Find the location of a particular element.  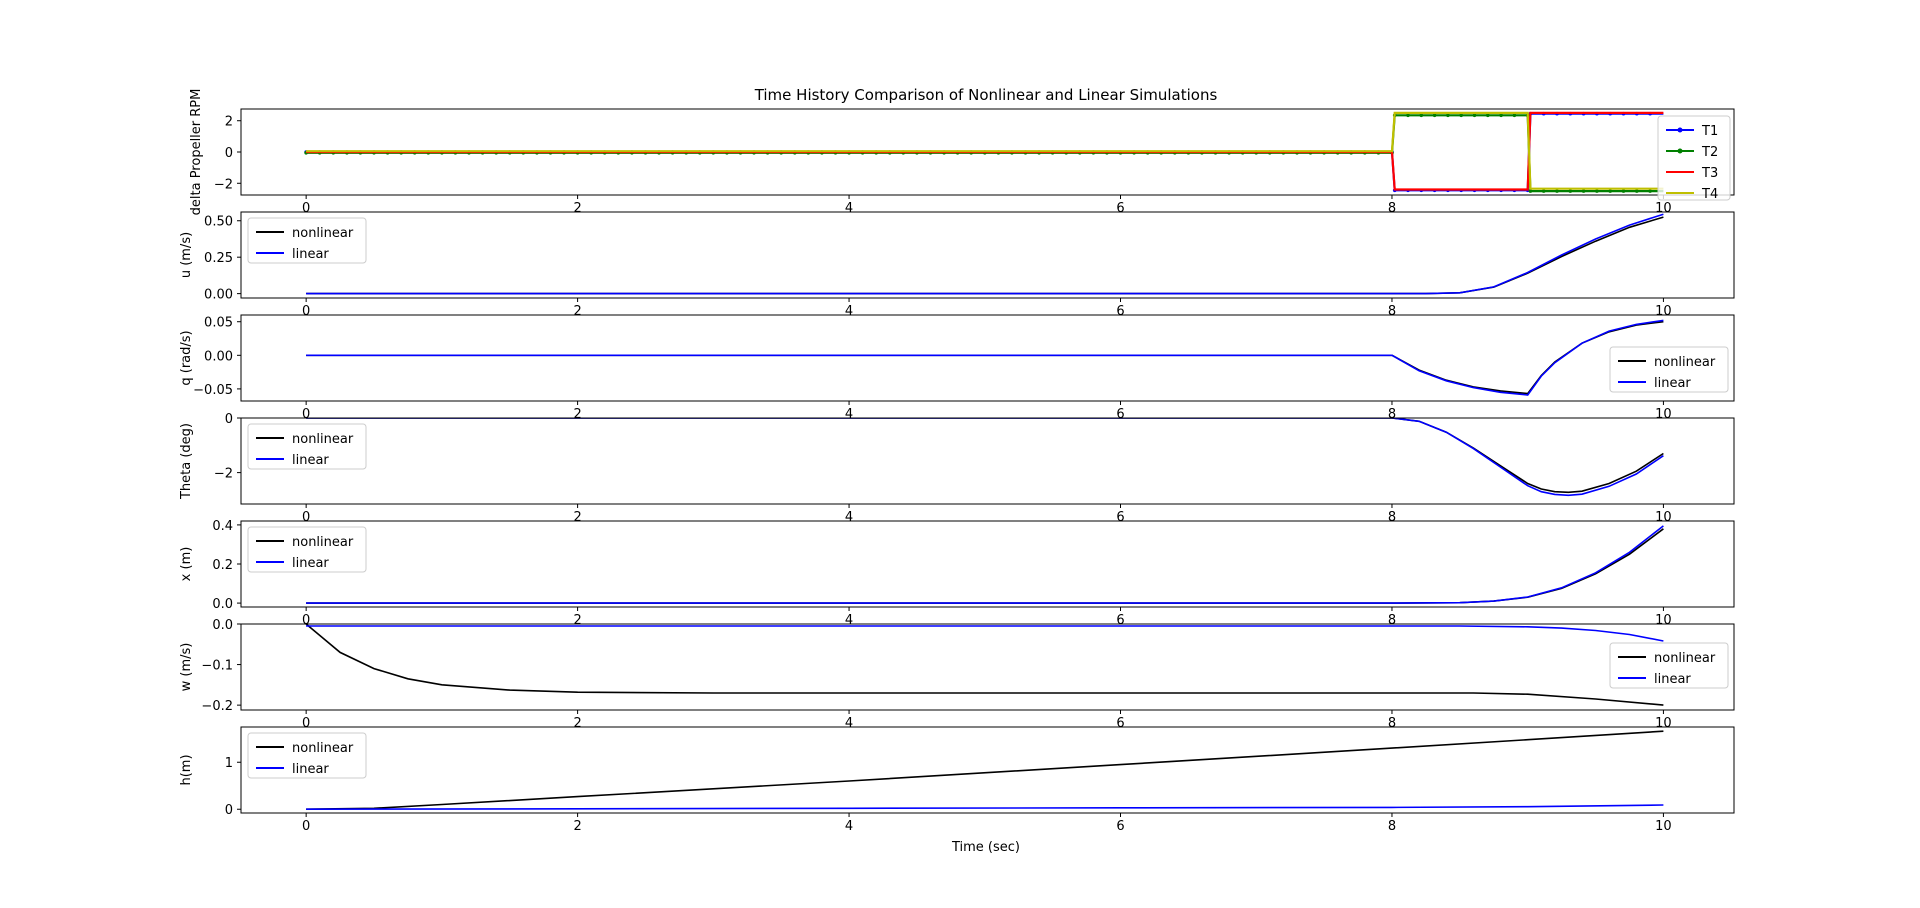

legend: T1 T2 T3 T4 is located at coordinates (1694, 158).